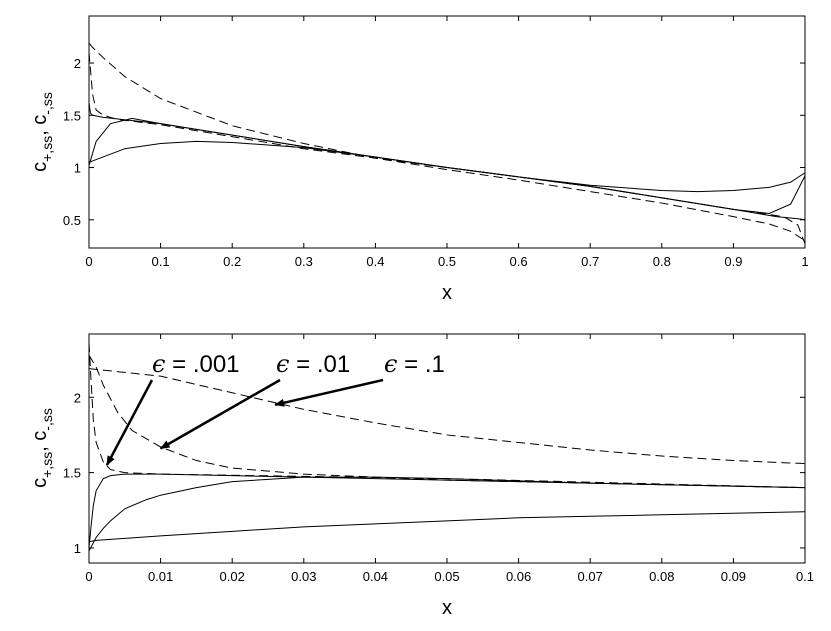 The image size is (831, 631). I want to click on bottom-chart-x-label: x, so click(447, 608).